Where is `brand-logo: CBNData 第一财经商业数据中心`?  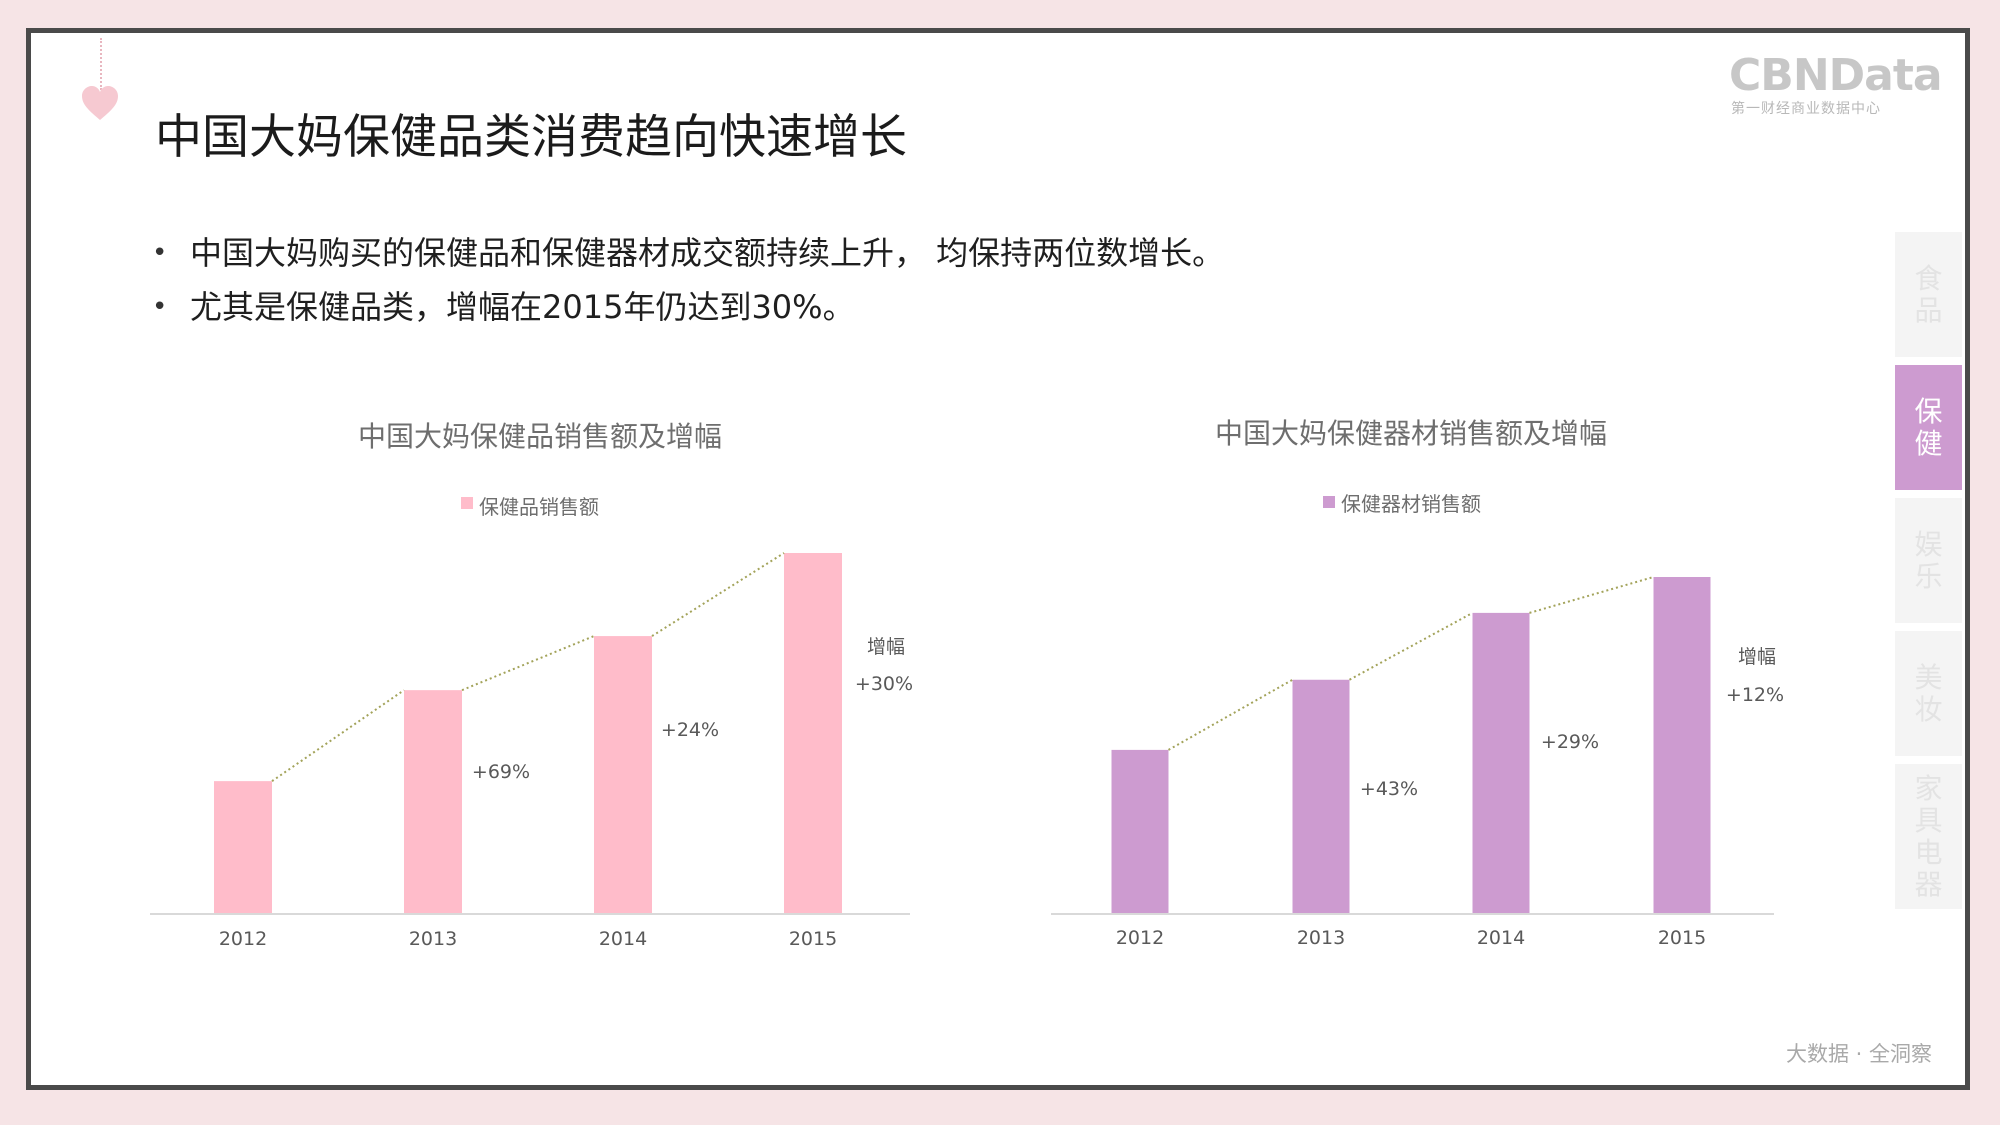 brand-logo: CBNData 第一财经商业数据中心 is located at coordinates (1836, 86).